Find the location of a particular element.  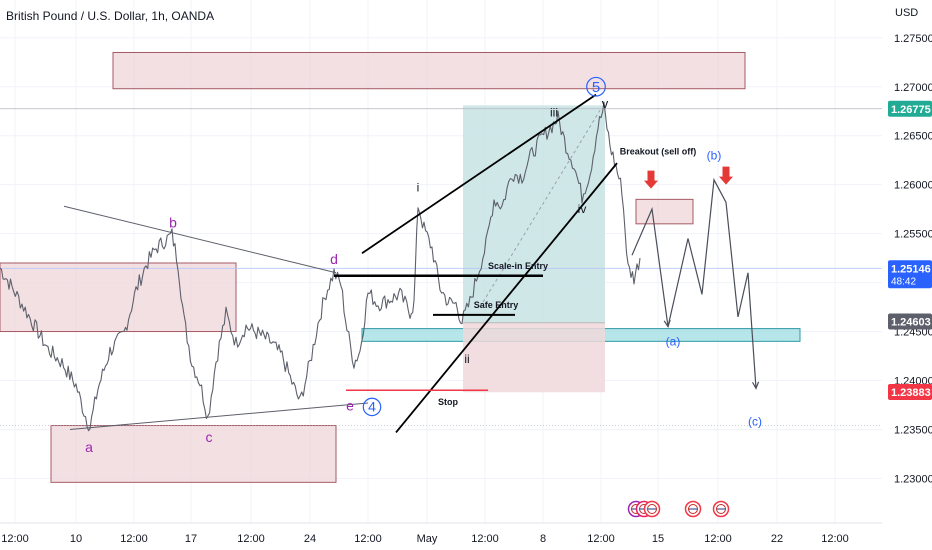

triangle-lower-line is located at coordinates (219, 416).